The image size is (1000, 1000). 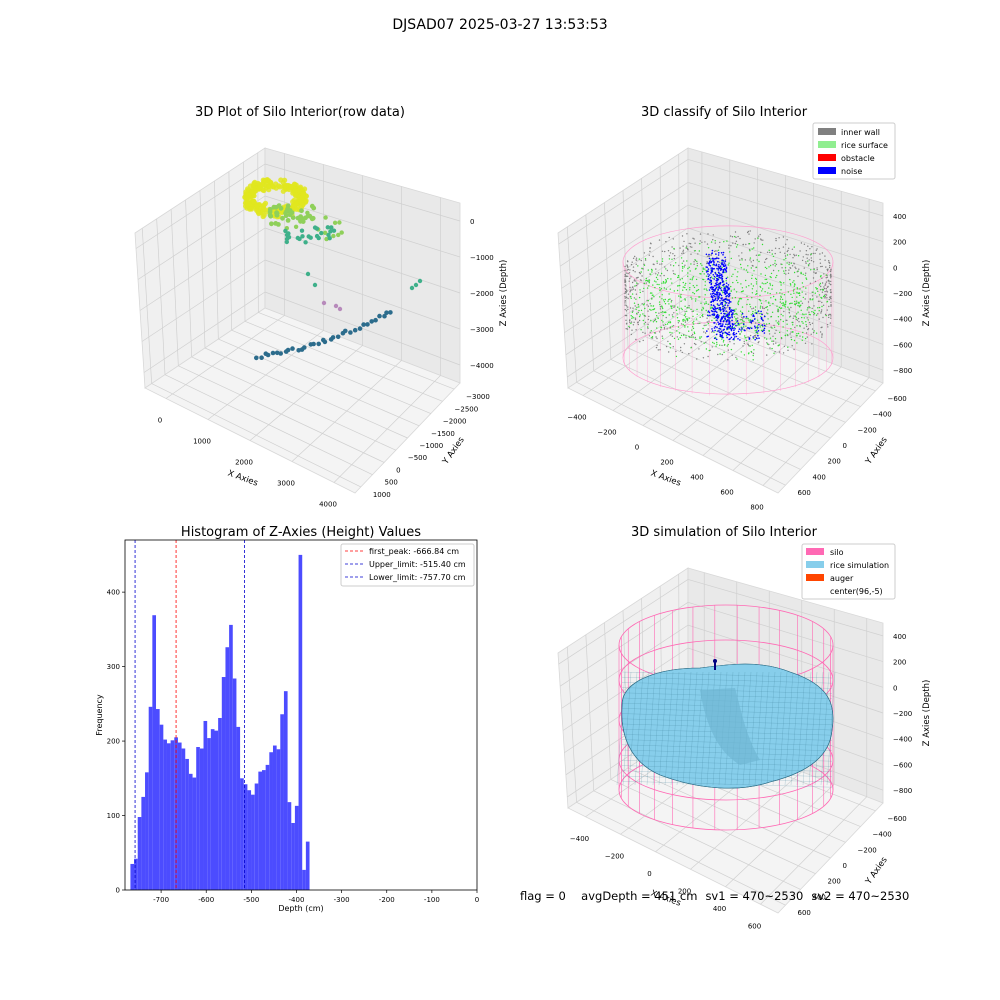 What do you see at coordinates (851, 171) in the screenshot?
I see `legend-label: noise` at bounding box center [851, 171].